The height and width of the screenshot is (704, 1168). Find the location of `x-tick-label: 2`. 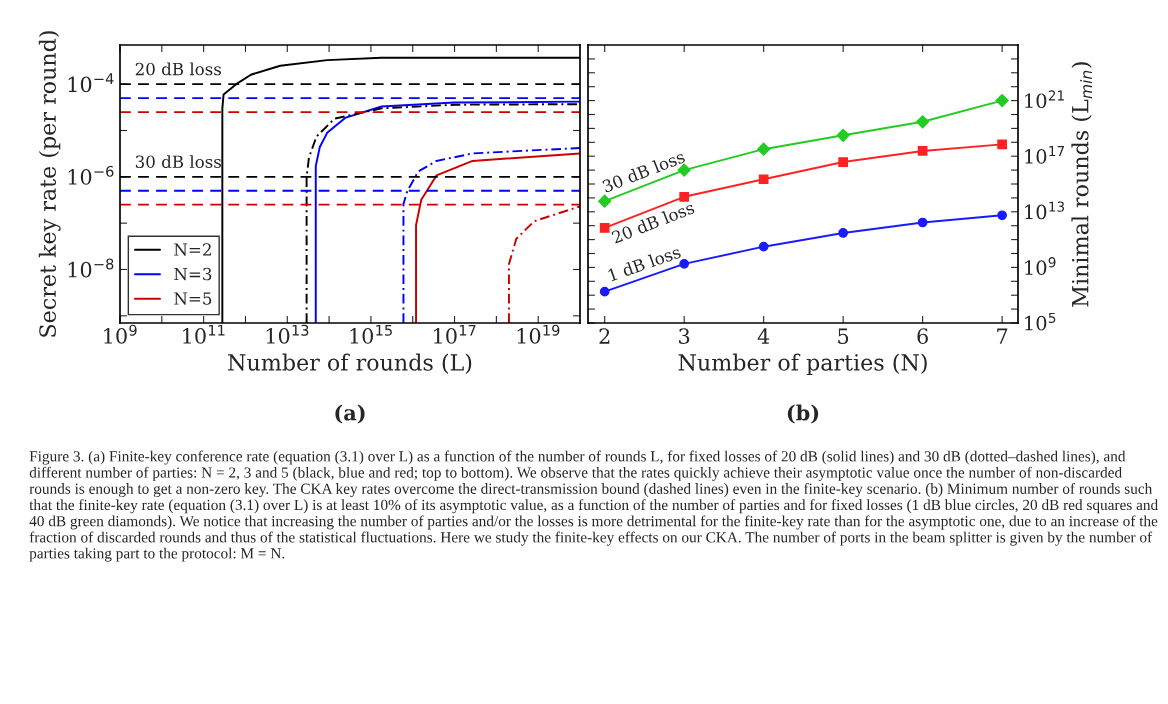

x-tick-label: 2 is located at coordinates (604, 336).